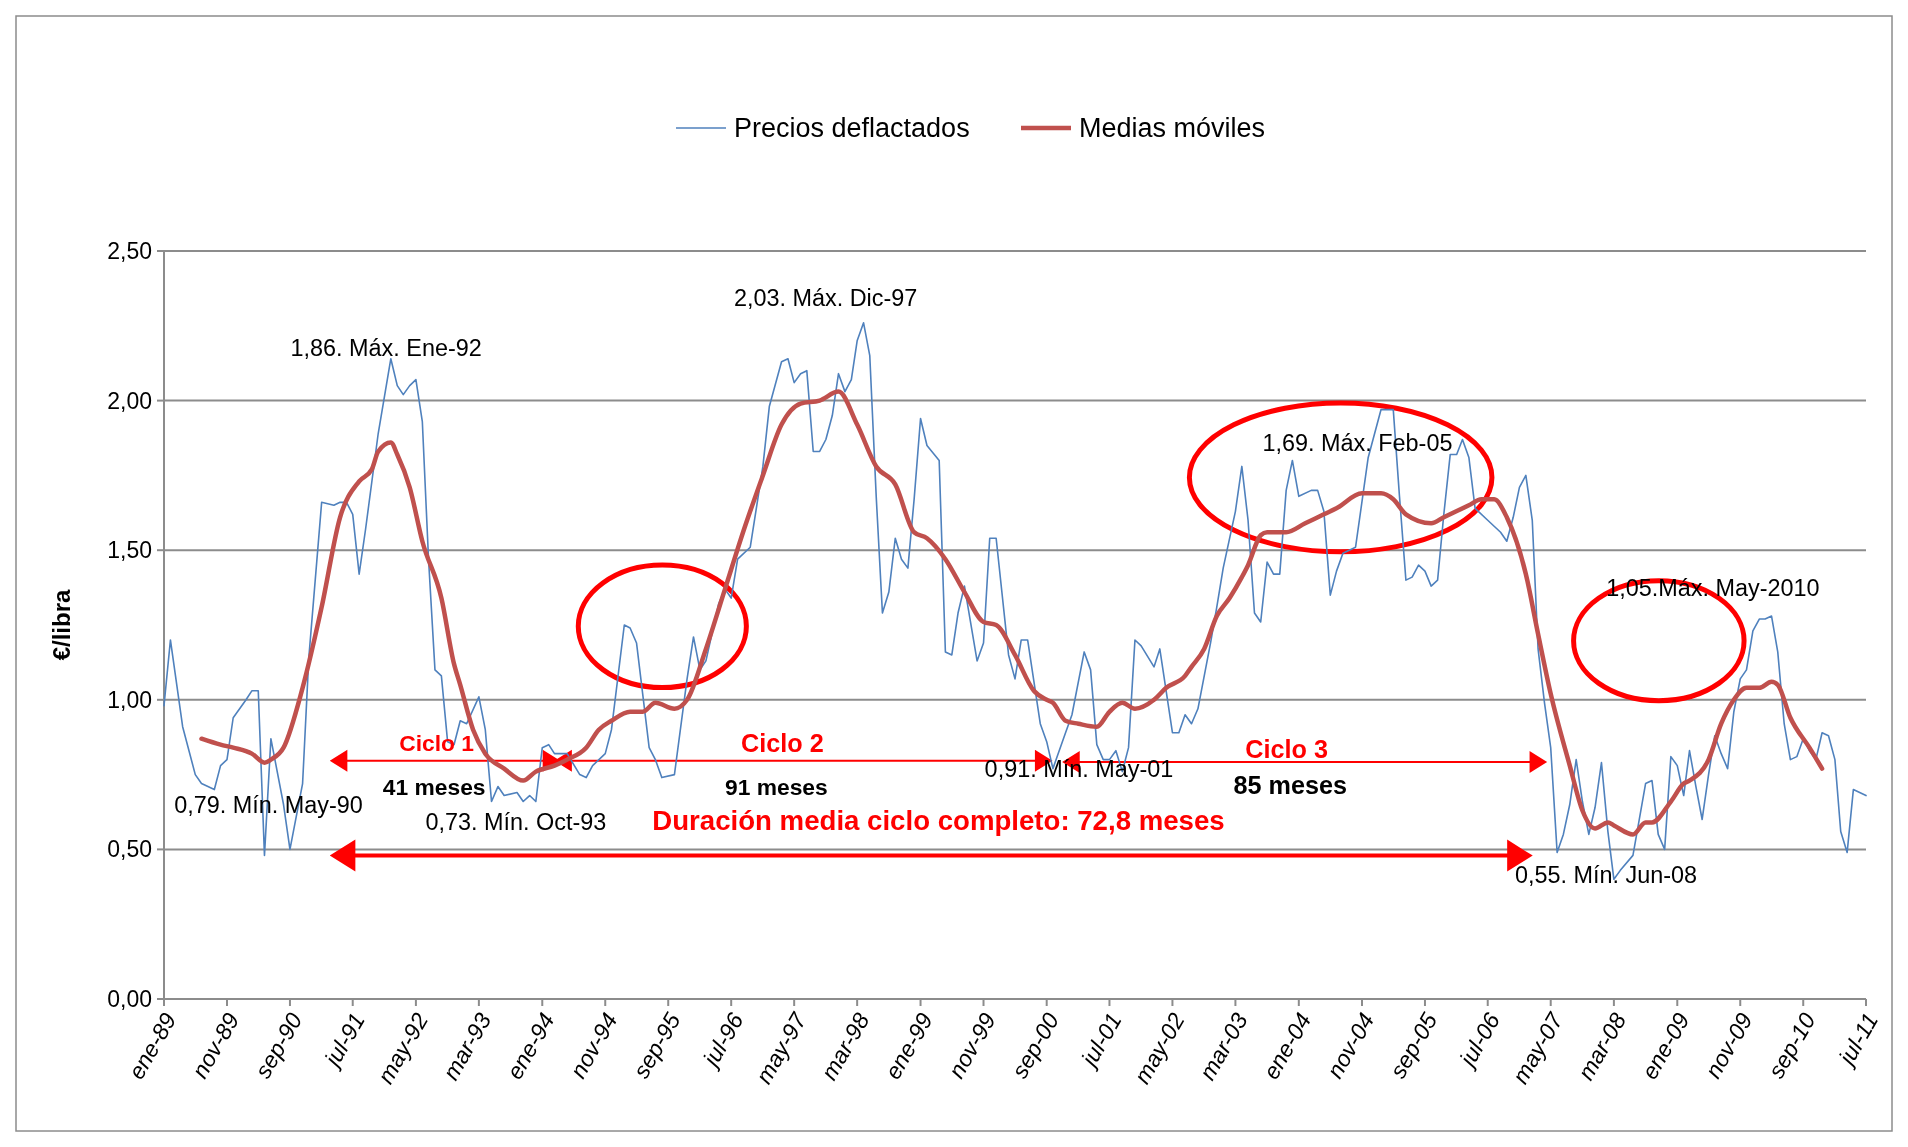 Image resolution: width=1908 pixels, height=1147 pixels. I want to click on y-tick-label: 1,00, so click(129, 699).